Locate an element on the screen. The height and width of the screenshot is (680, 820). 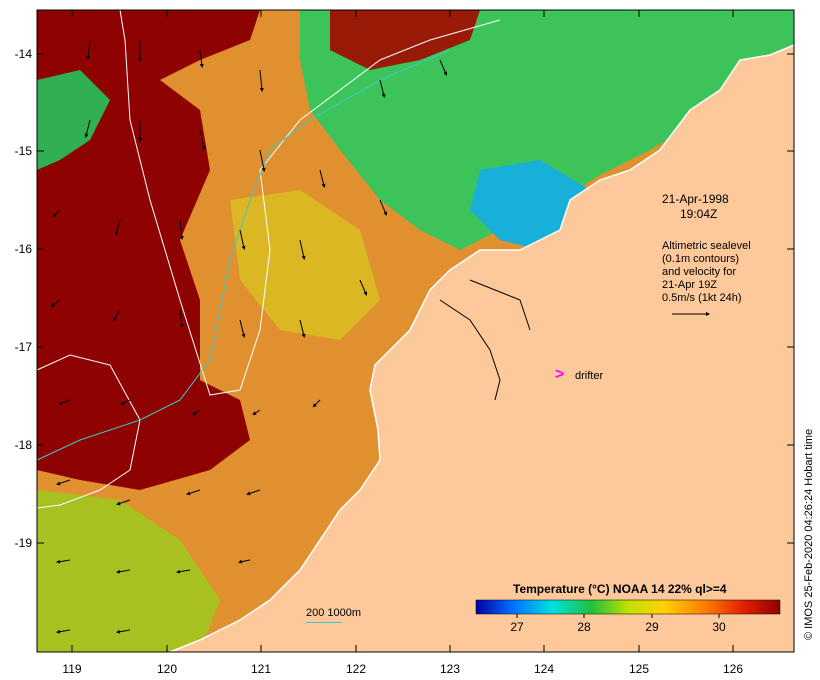
lat-tick-label: -19 is located at coordinates (23, 543).